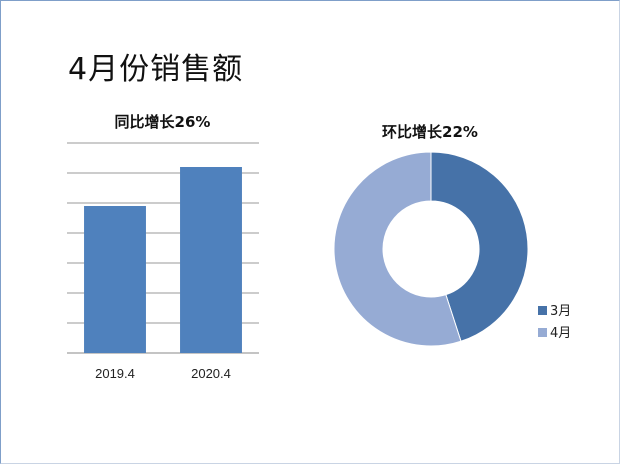 The height and width of the screenshot is (464, 620). What do you see at coordinates (115, 279) in the screenshot?
I see `bar-2019.4` at bounding box center [115, 279].